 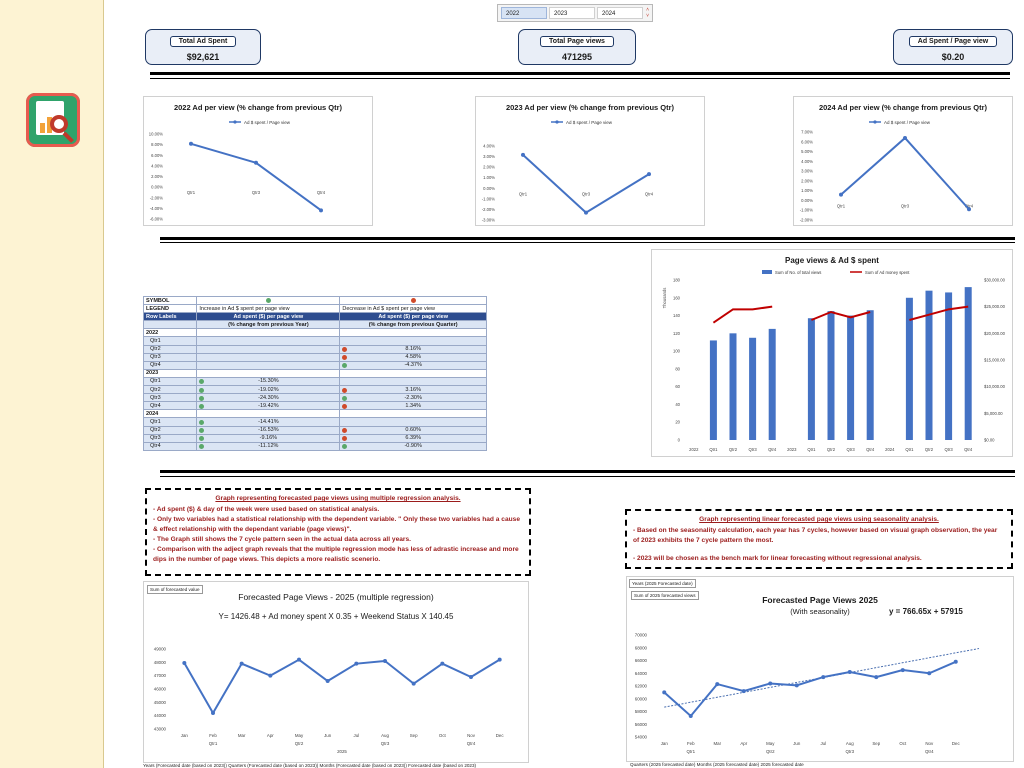 What do you see at coordinates (414, 735) in the screenshot?
I see `x-tick-label: Sep` at bounding box center [414, 735].